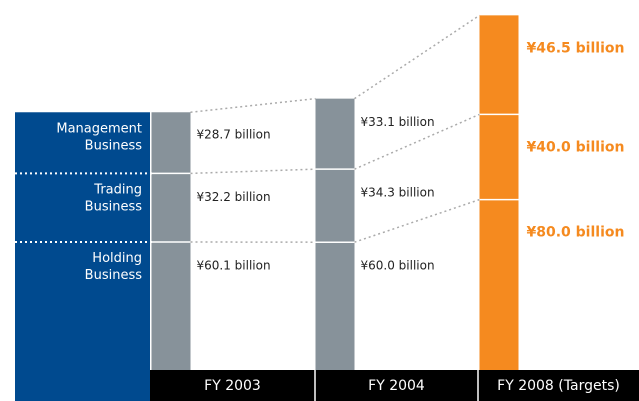 Image resolution: width=639 pixels, height=401 pixels. I want to click on x-tick-label: FY 2003, so click(232, 386).